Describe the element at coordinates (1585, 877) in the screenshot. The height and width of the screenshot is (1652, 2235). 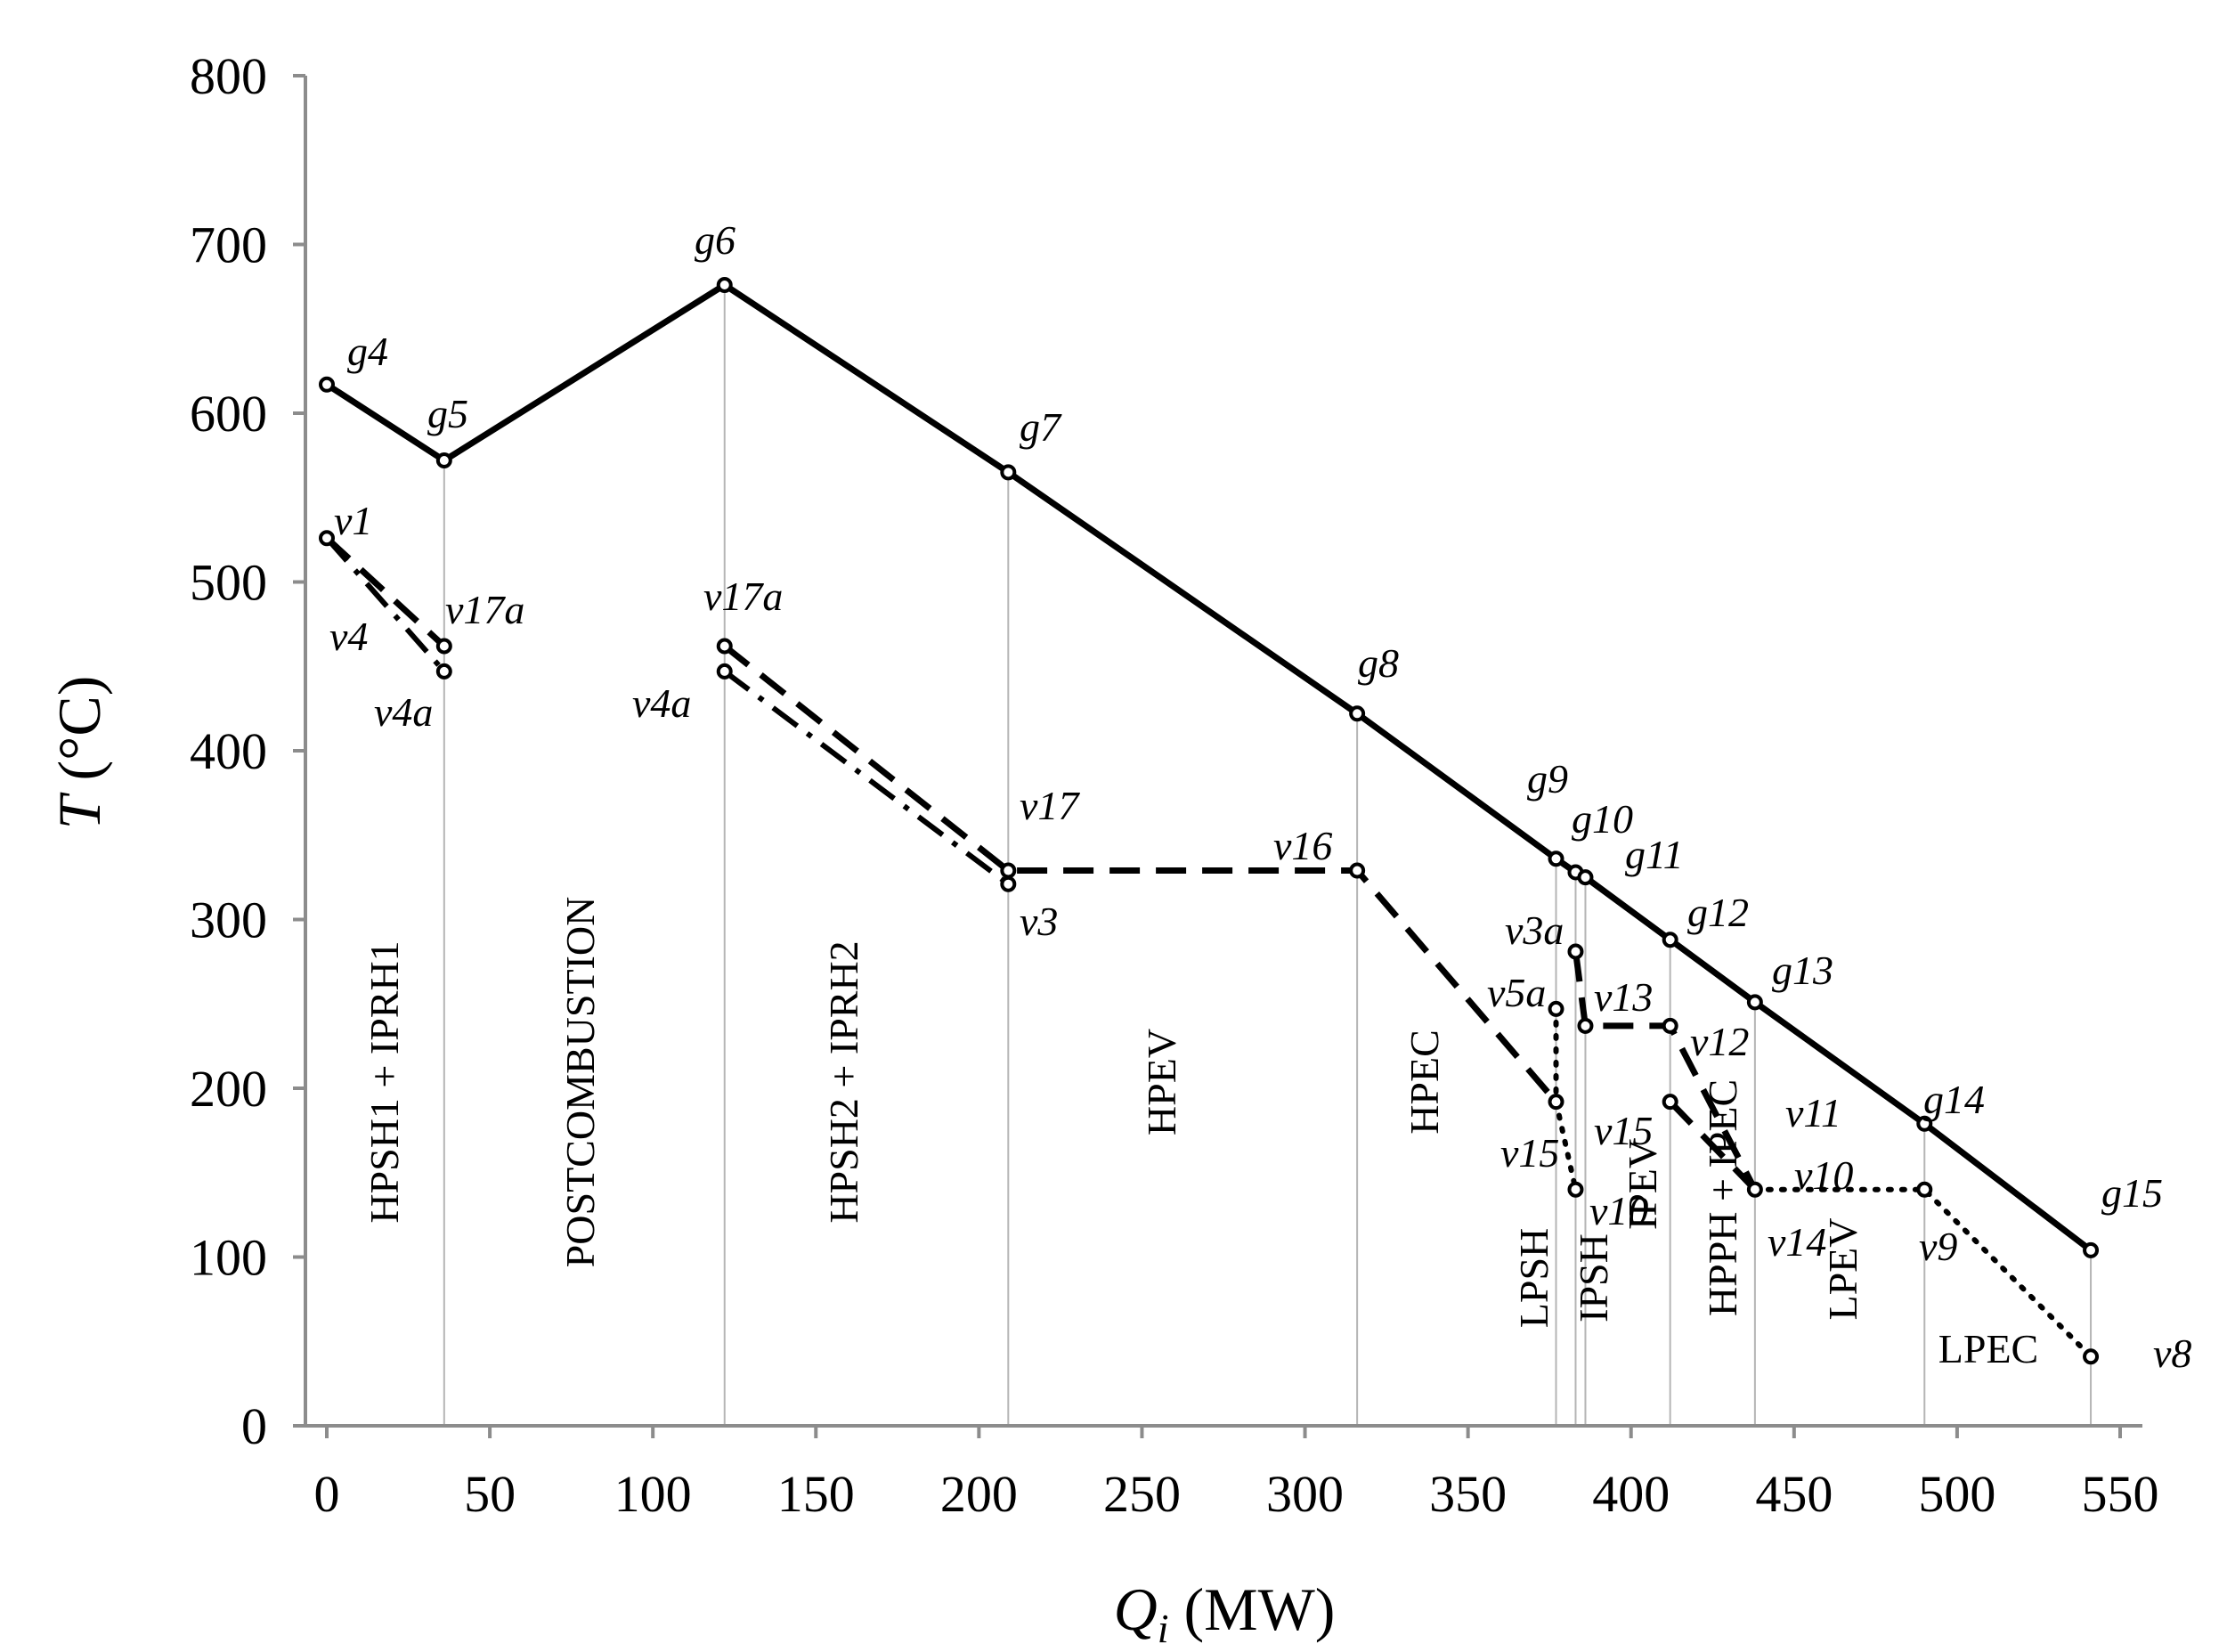
I see `data-point-g11` at that location.